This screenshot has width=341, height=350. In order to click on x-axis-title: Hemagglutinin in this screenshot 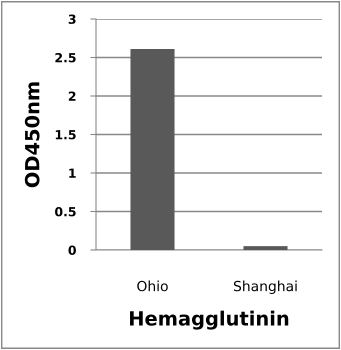, I will do `click(209, 320)`.